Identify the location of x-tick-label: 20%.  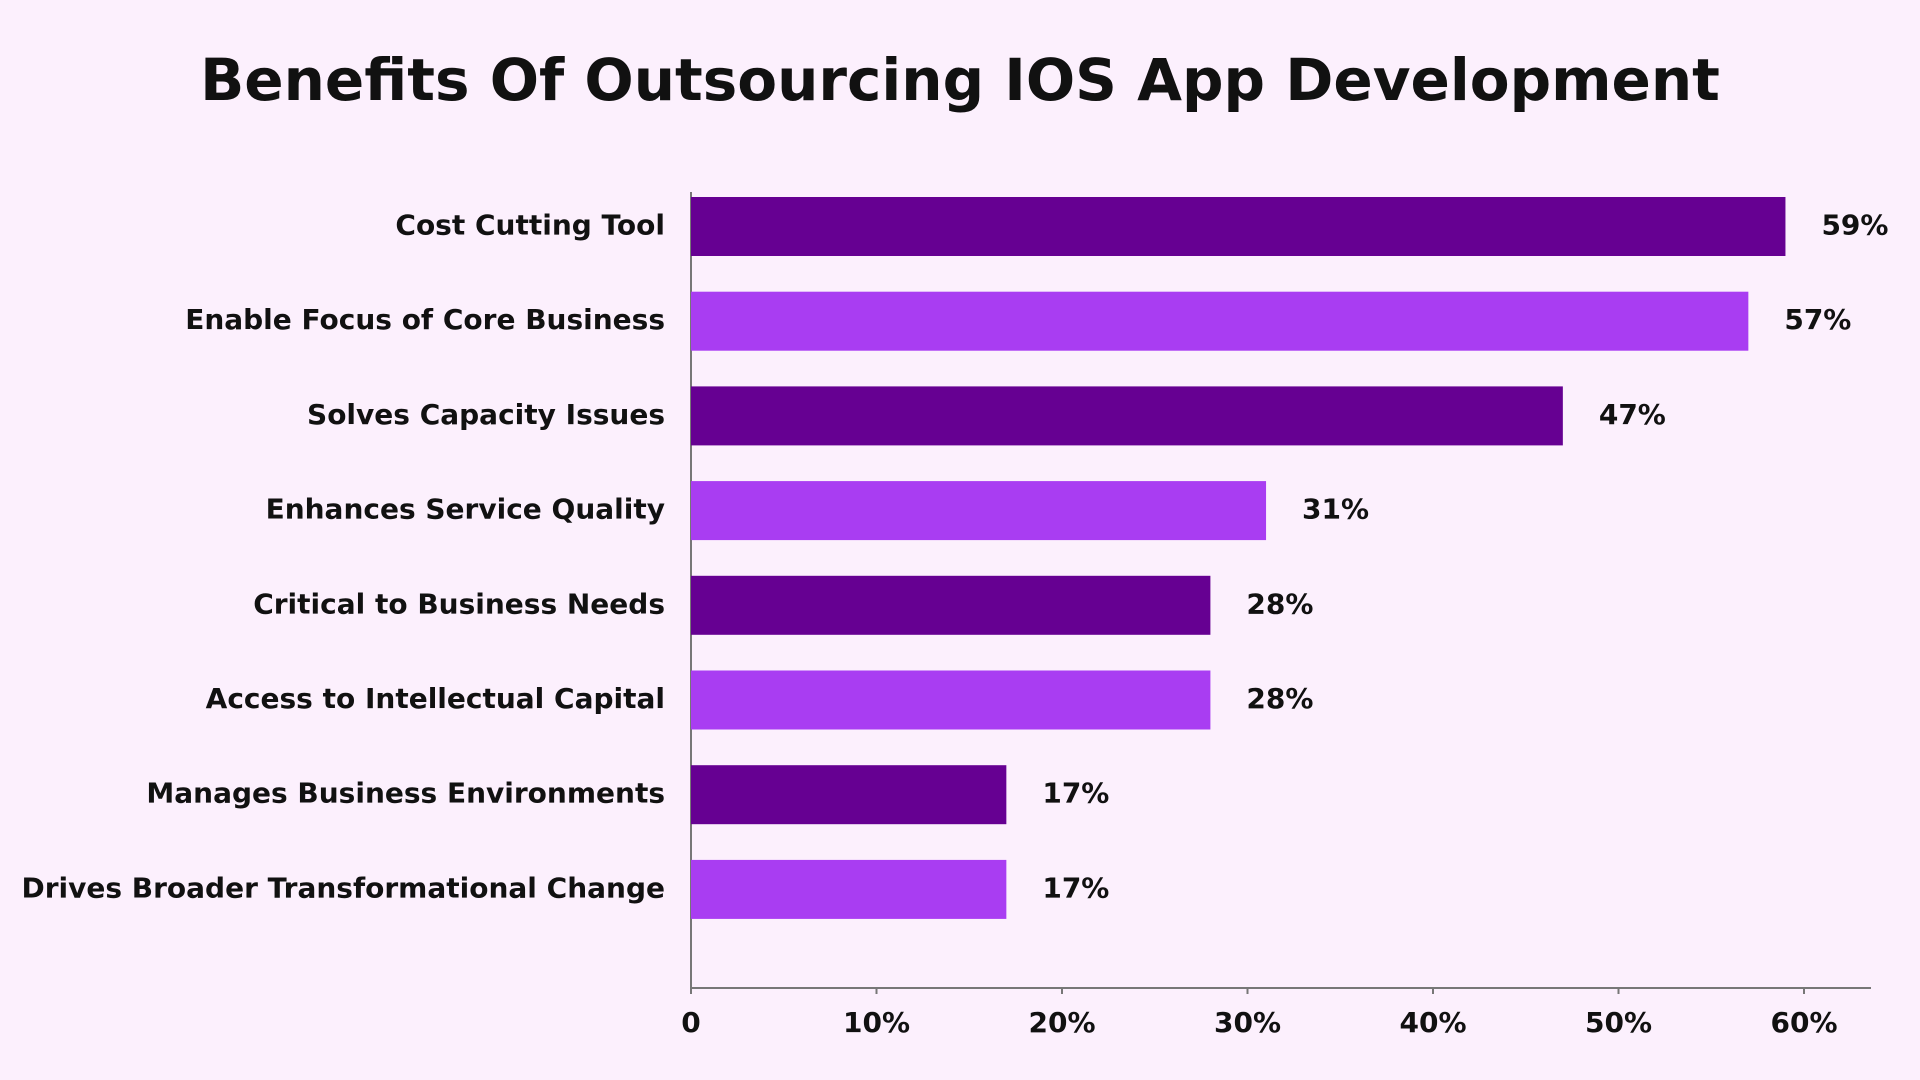
(1061, 1022).